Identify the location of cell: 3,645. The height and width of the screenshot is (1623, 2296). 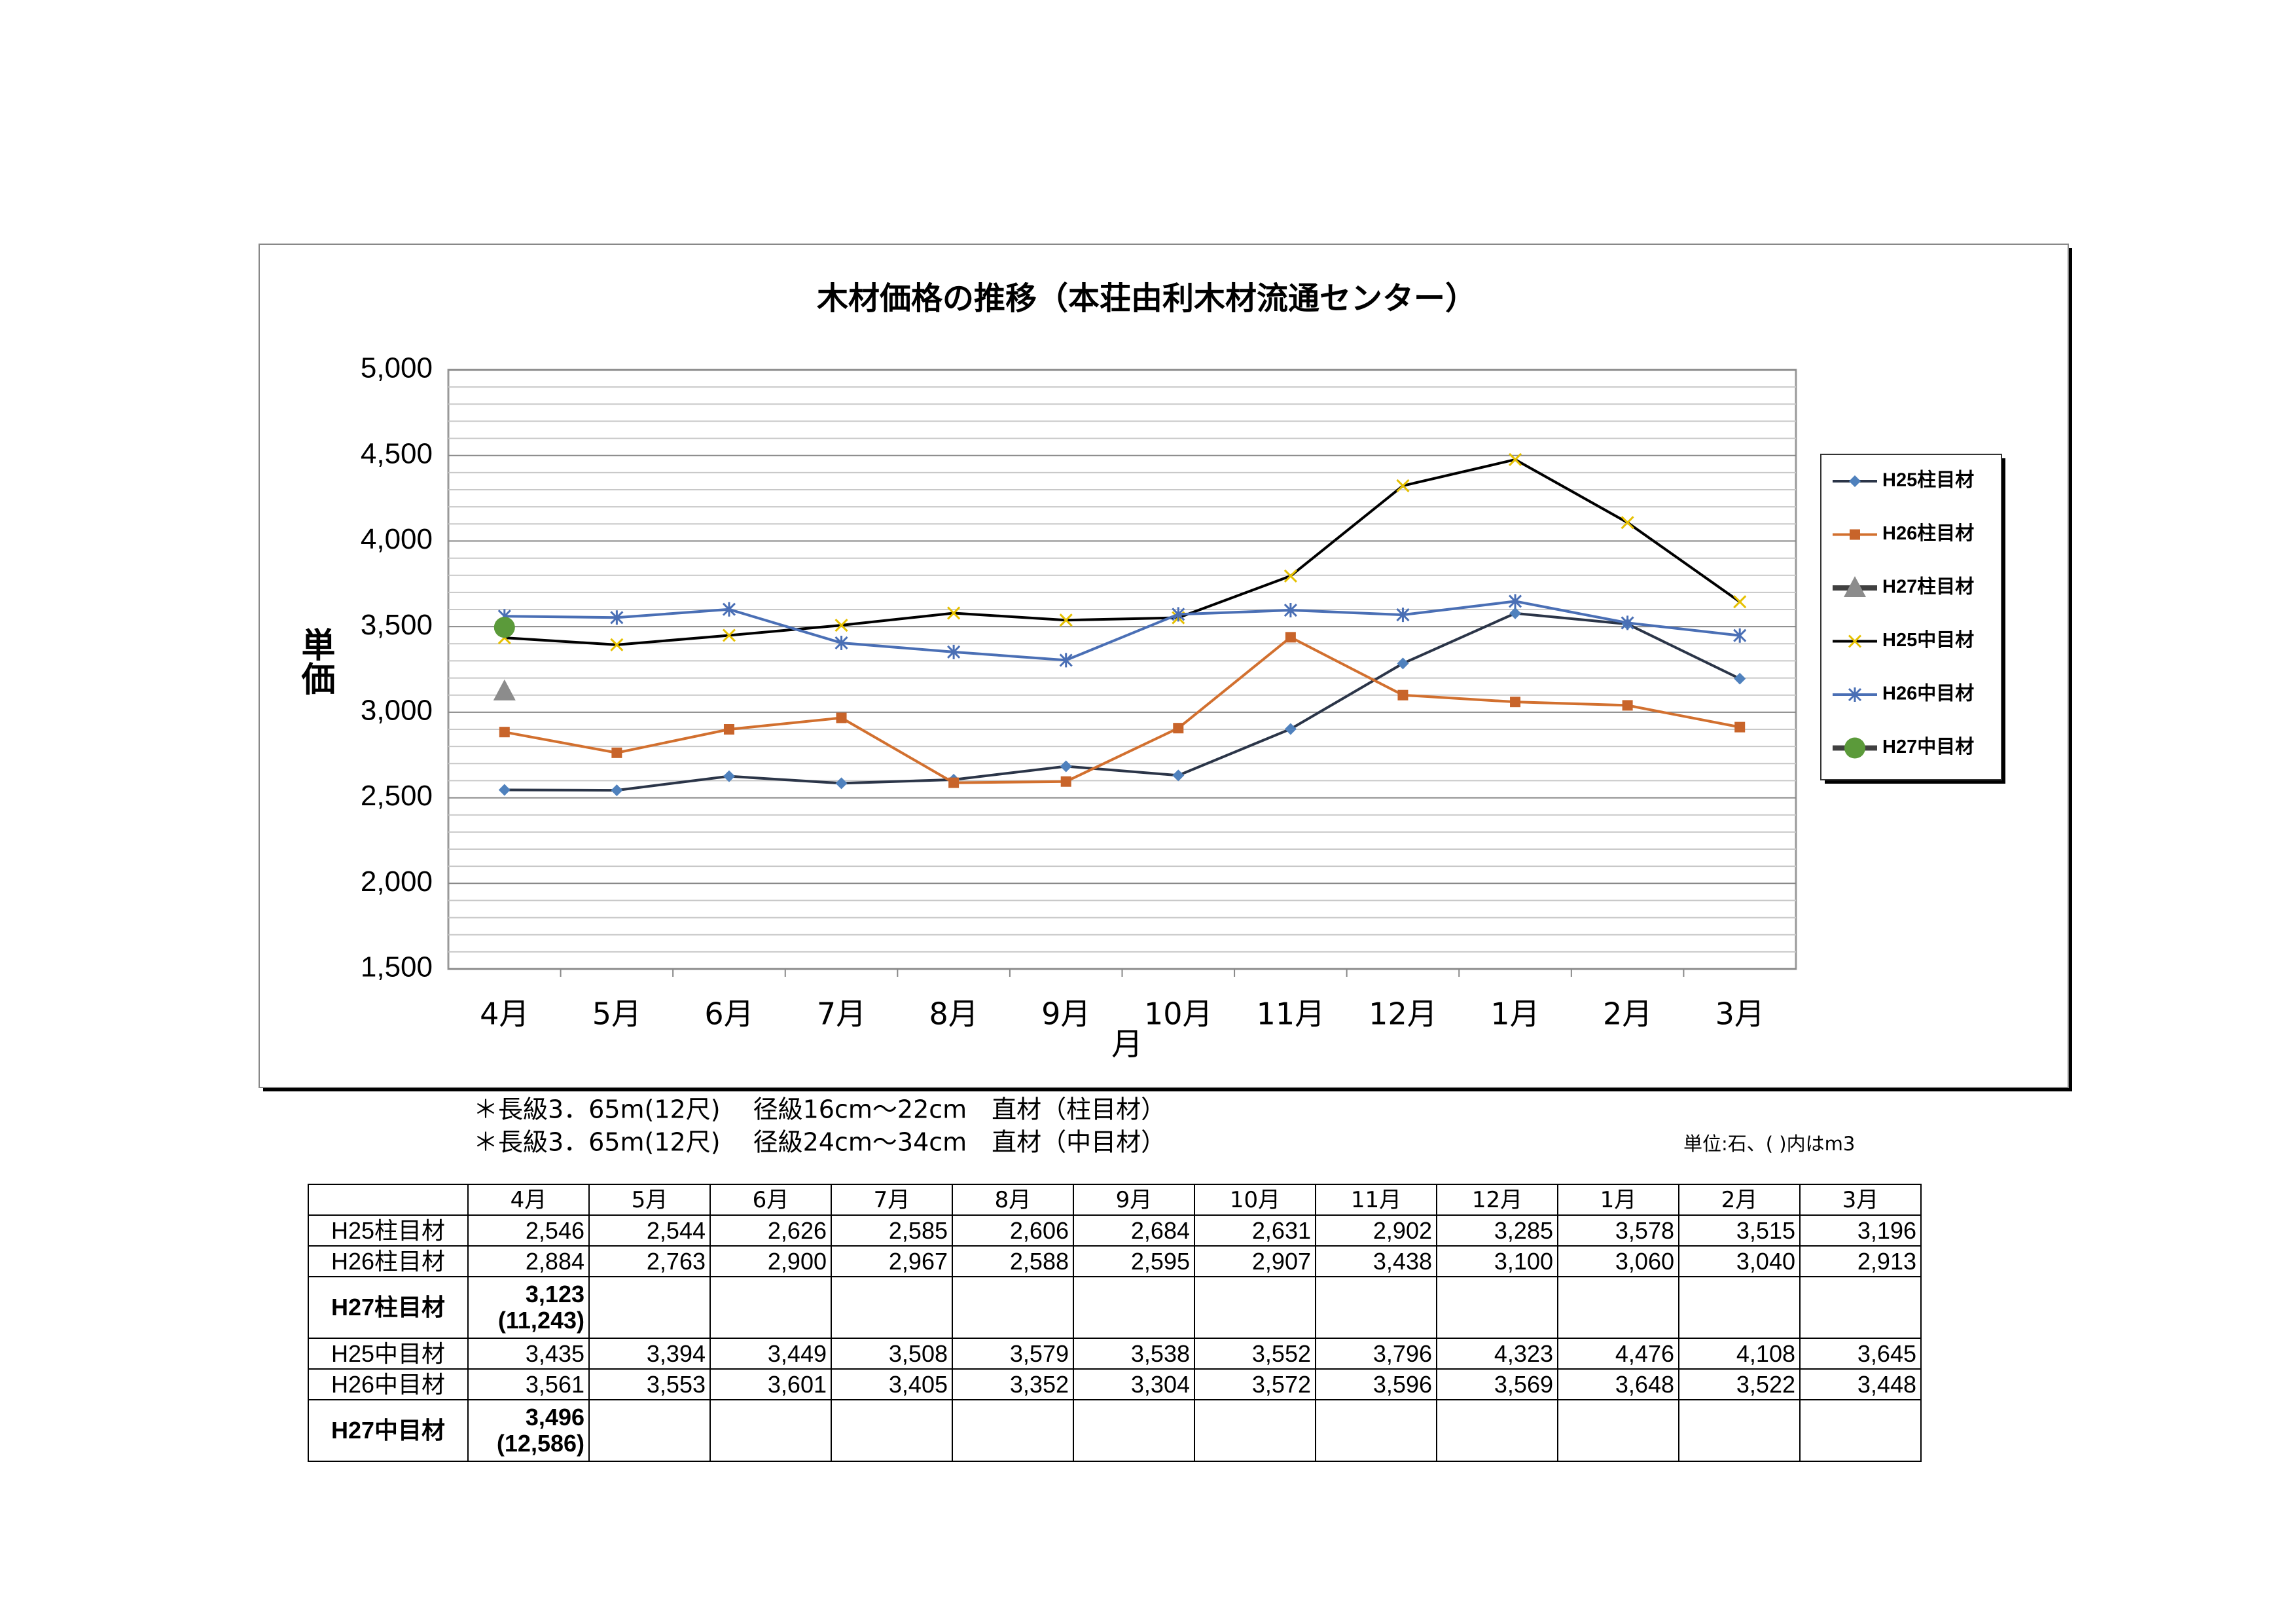
(1860, 1354).